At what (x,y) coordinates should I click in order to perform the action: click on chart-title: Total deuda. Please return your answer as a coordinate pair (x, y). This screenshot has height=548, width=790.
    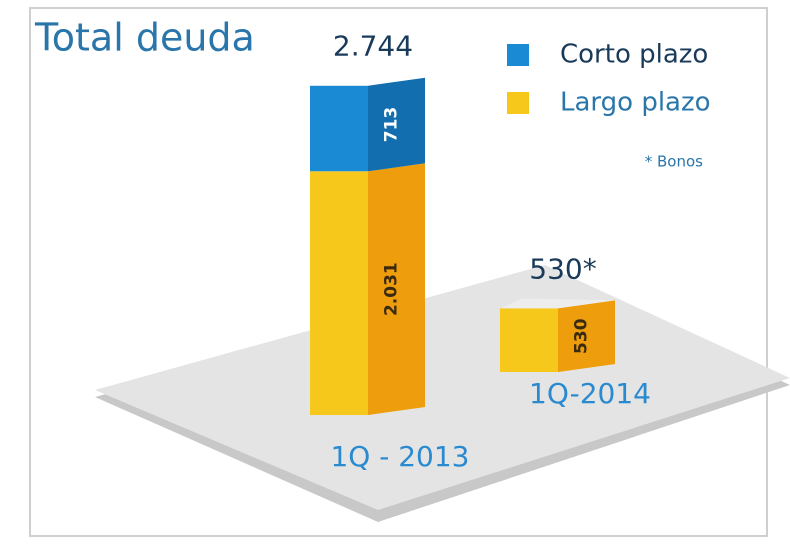
    Looking at the image, I should click on (144, 38).